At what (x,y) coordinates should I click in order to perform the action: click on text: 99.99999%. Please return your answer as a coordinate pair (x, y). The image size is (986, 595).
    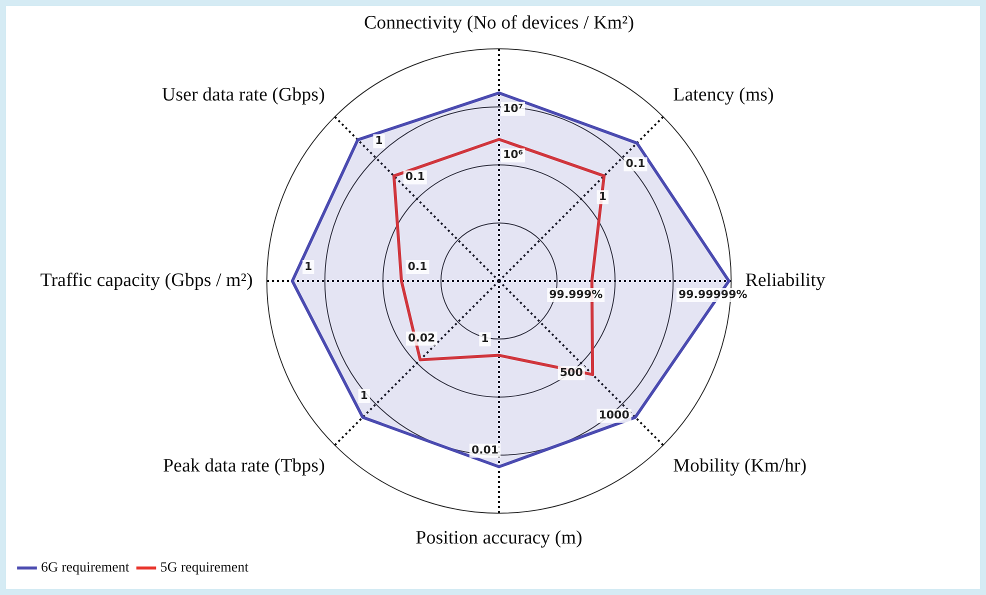
    Looking at the image, I should click on (713, 294).